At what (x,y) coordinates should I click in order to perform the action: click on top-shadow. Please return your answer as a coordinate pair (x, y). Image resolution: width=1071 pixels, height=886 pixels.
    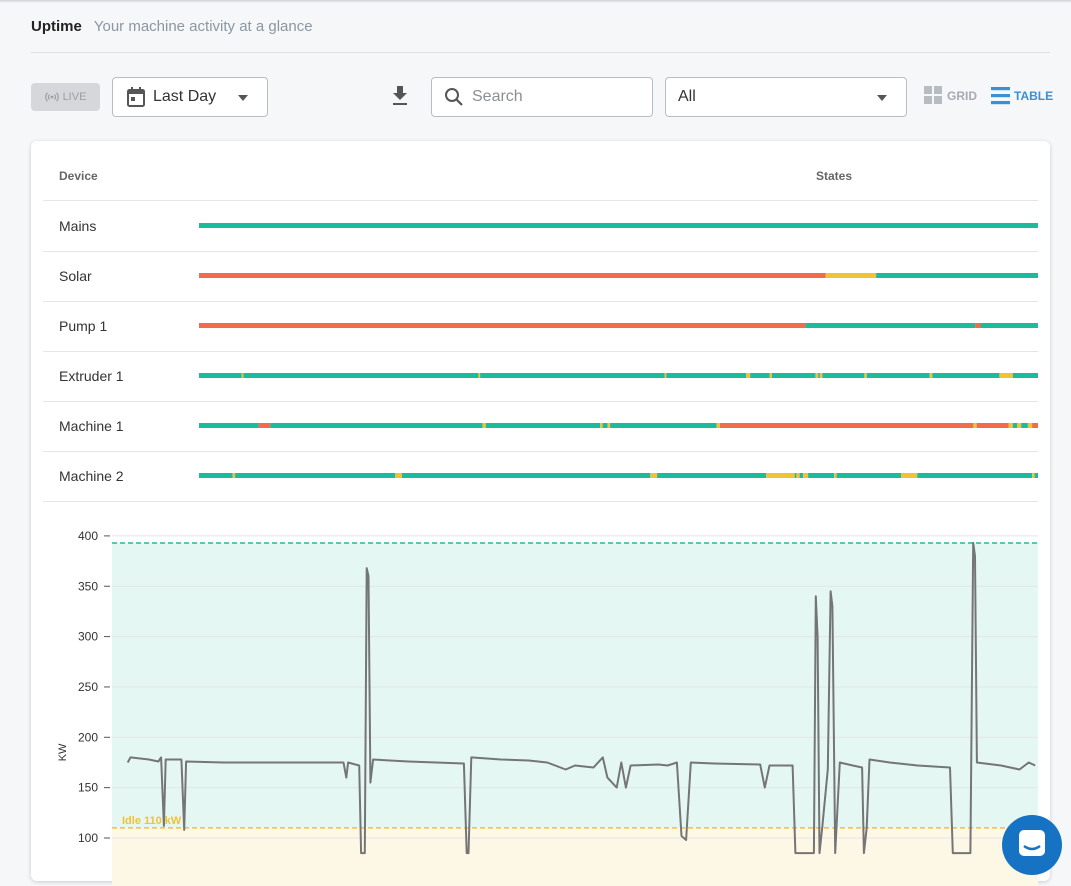
    Looking at the image, I should click on (535, 1).